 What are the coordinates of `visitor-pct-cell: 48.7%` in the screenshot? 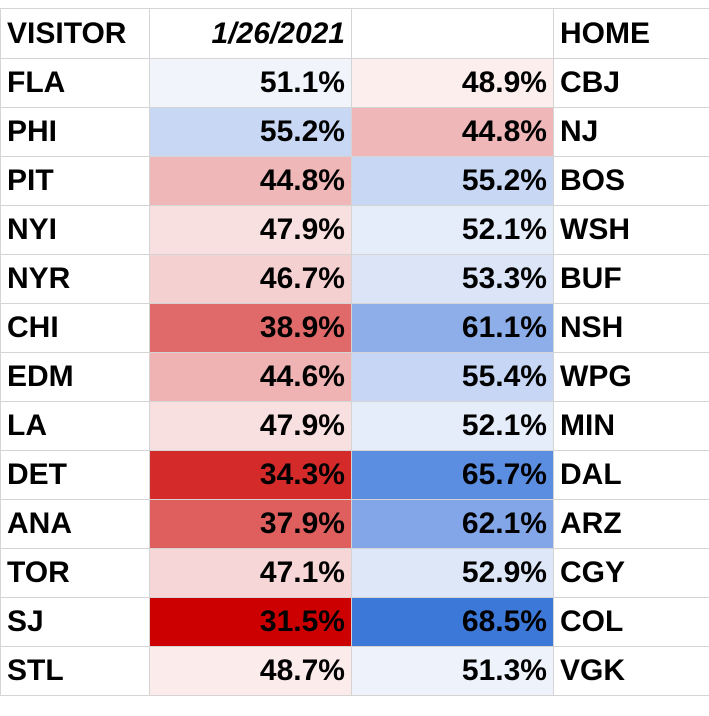 It's located at (251, 671).